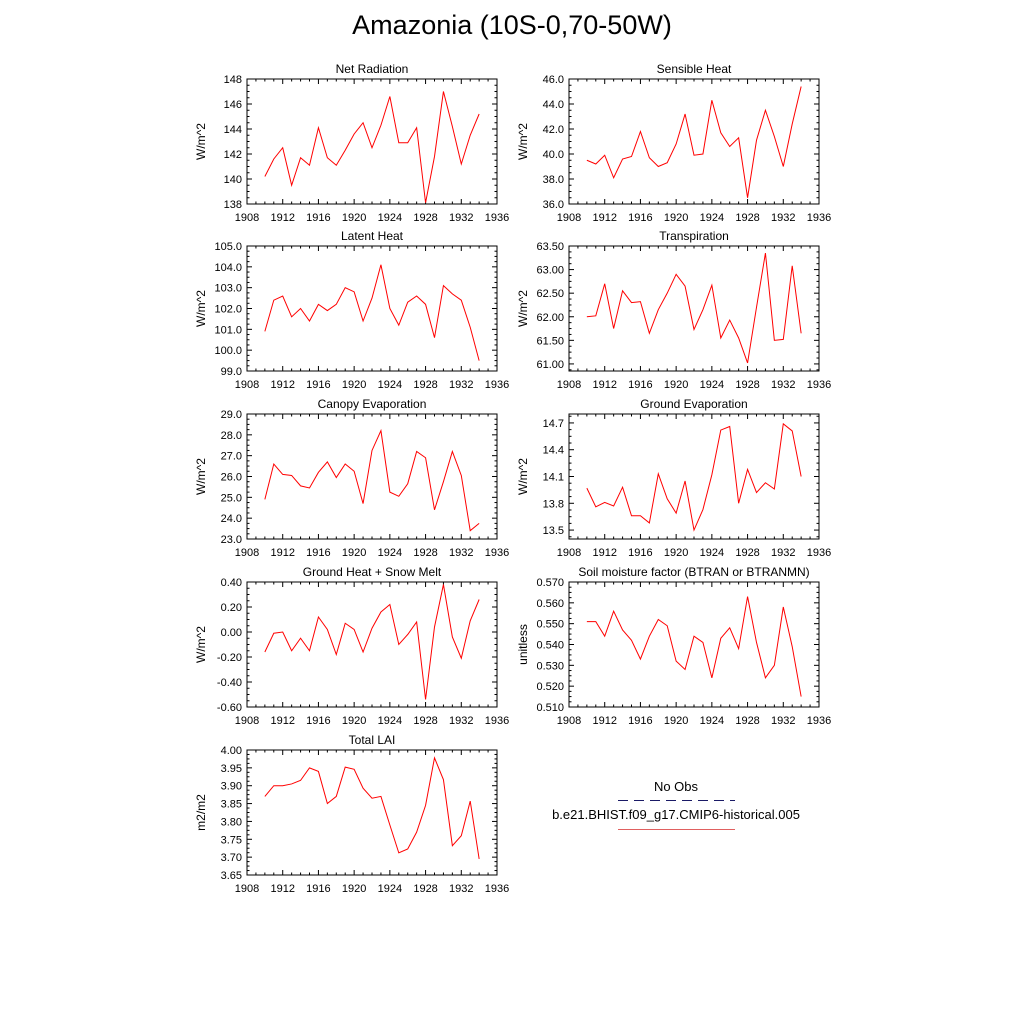 The image size is (1024, 1024). Describe the element at coordinates (372, 740) in the screenshot. I see `panel-title: Total LAI` at that location.